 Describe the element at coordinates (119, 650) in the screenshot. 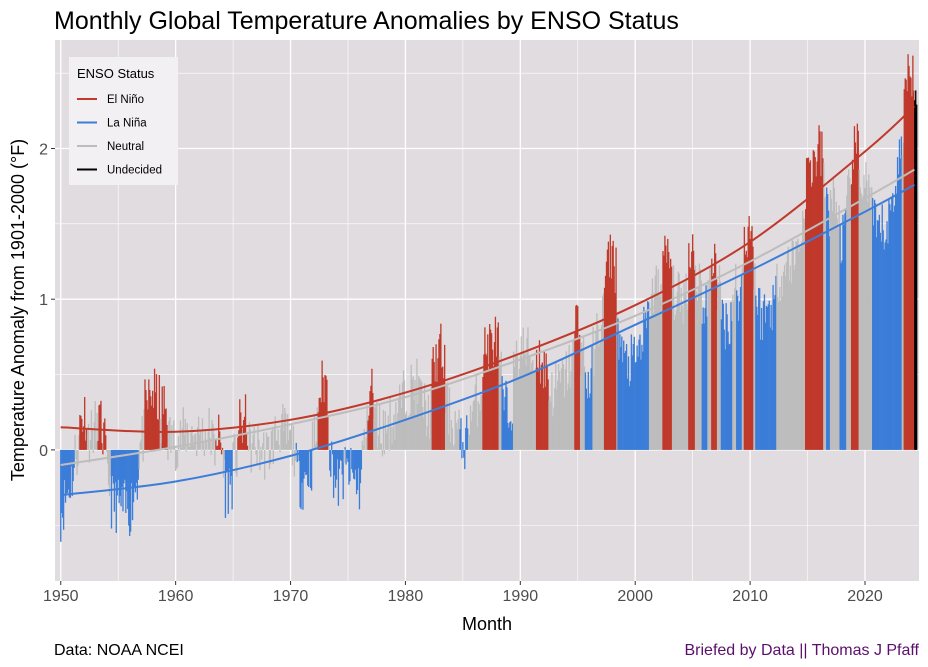

I see `source-caption: Data: NOAA NCEI` at that location.